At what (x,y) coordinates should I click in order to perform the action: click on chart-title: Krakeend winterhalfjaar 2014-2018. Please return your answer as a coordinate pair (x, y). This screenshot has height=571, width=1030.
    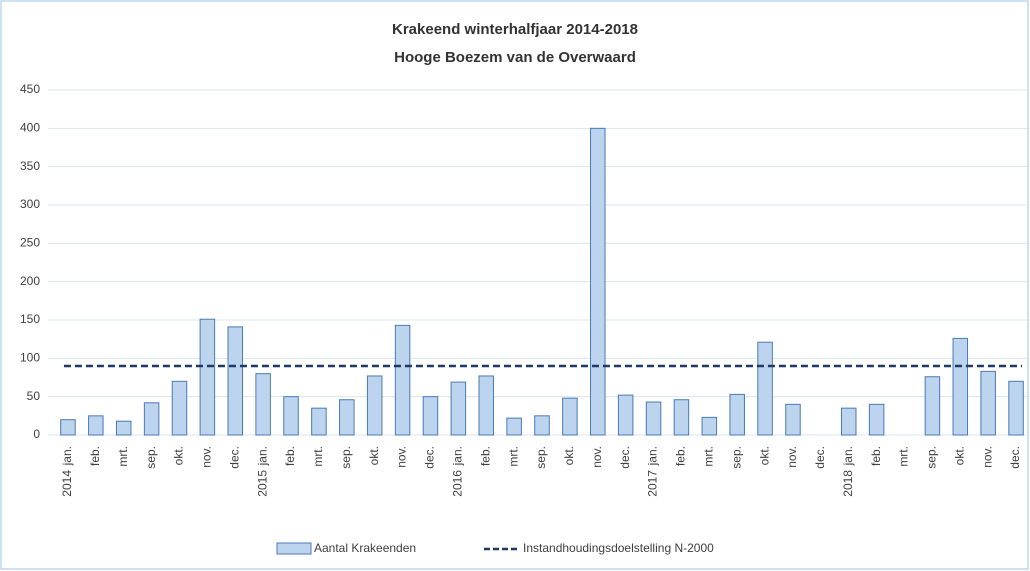
    Looking at the image, I should click on (515, 29).